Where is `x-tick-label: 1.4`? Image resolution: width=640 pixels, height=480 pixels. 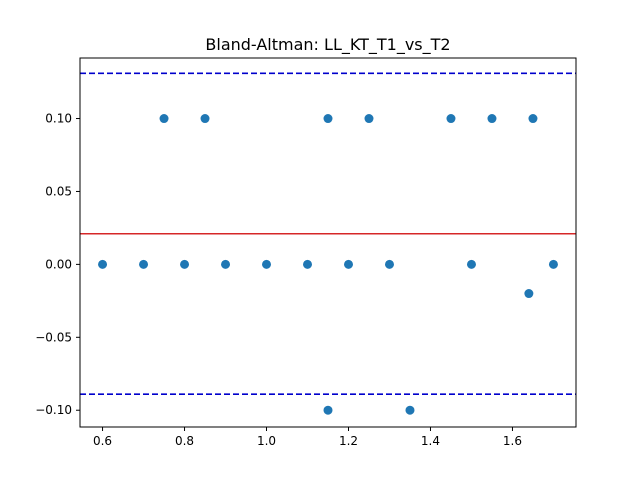 x-tick-label: 1.4 is located at coordinates (430, 441).